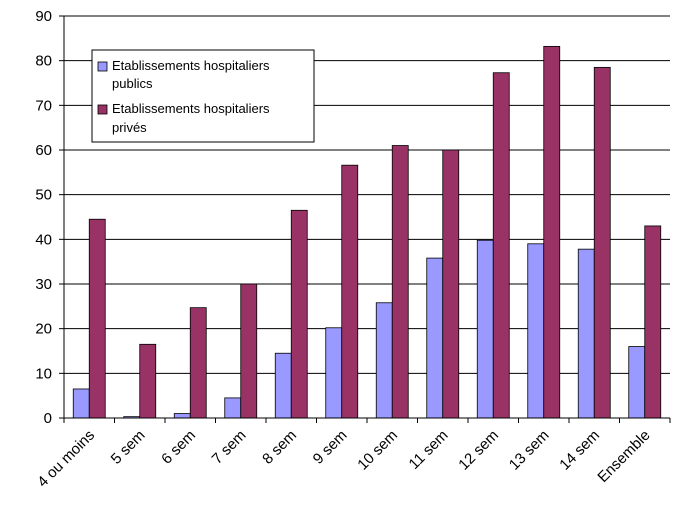 This screenshot has width=678, height=517. What do you see at coordinates (43, 195) in the screenshot?
I see `y-tick-label: 50` at bounding box center [43, 195].